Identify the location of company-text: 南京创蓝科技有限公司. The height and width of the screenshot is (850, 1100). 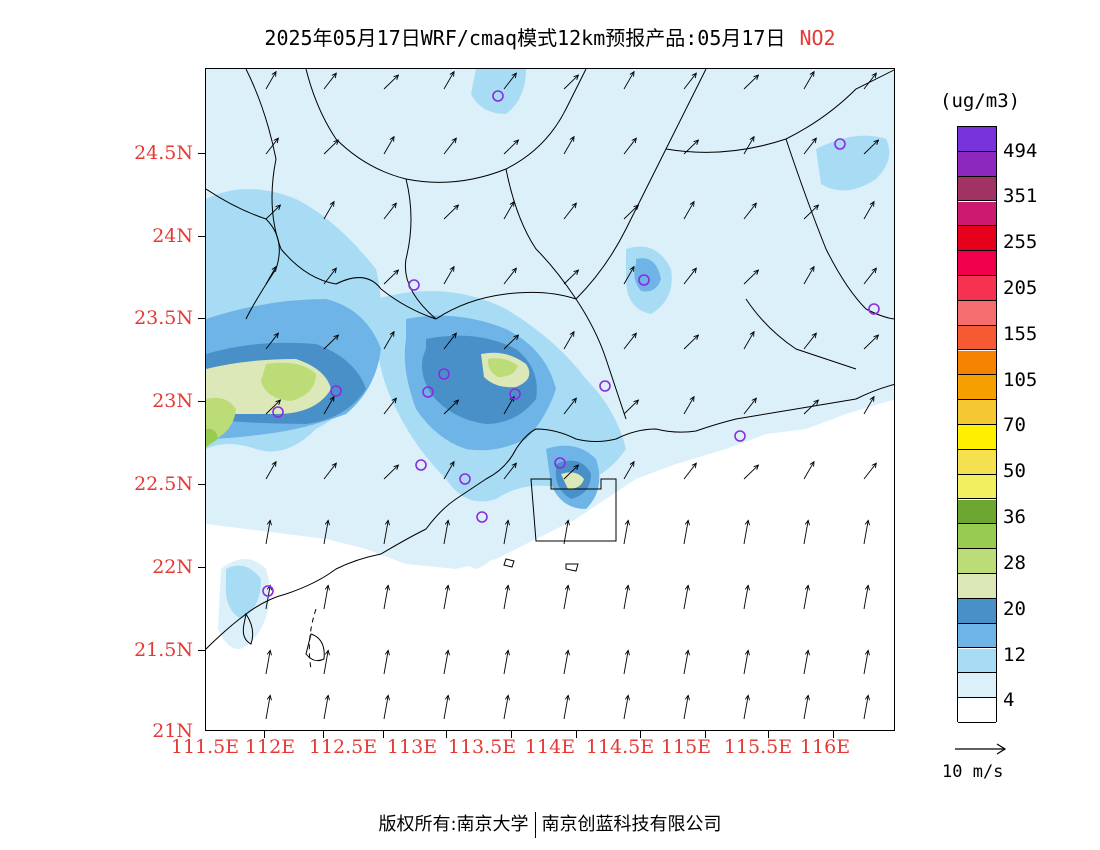
(631, 824).